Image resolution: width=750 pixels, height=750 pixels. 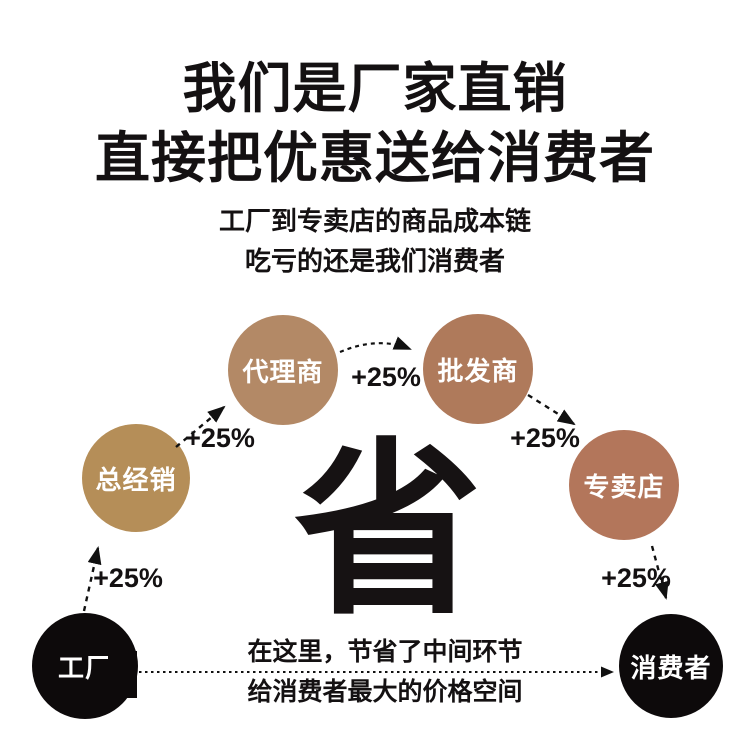 What do you see at coordinates (374, 221) in the screenshot?
I see `subtitle-line1: 工厂到专卖店的商品成本链` at bounding box center [374, 221].